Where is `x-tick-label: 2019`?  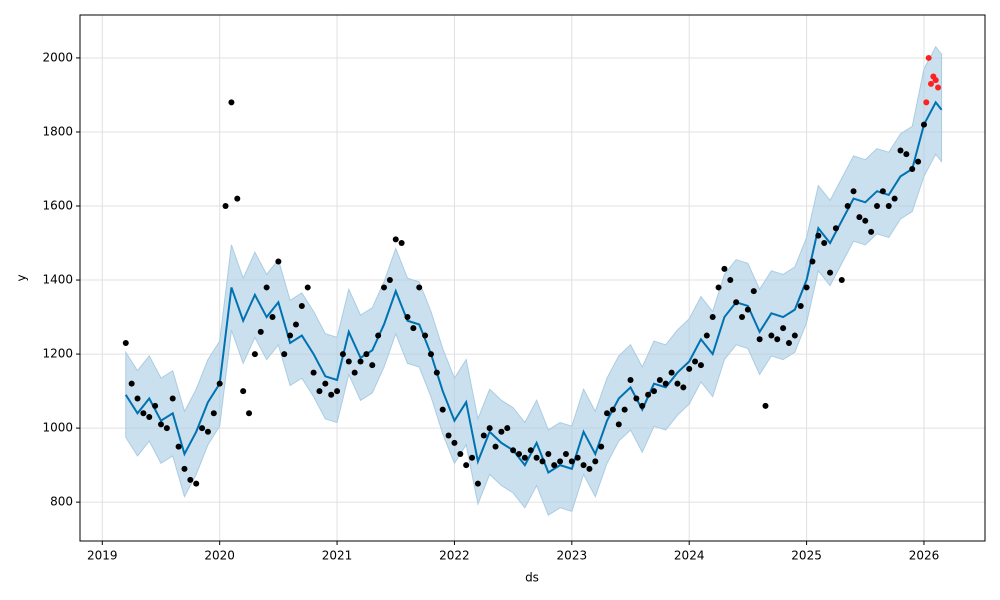 x-tick-label: 2019 is located at coordinates (102, 556).